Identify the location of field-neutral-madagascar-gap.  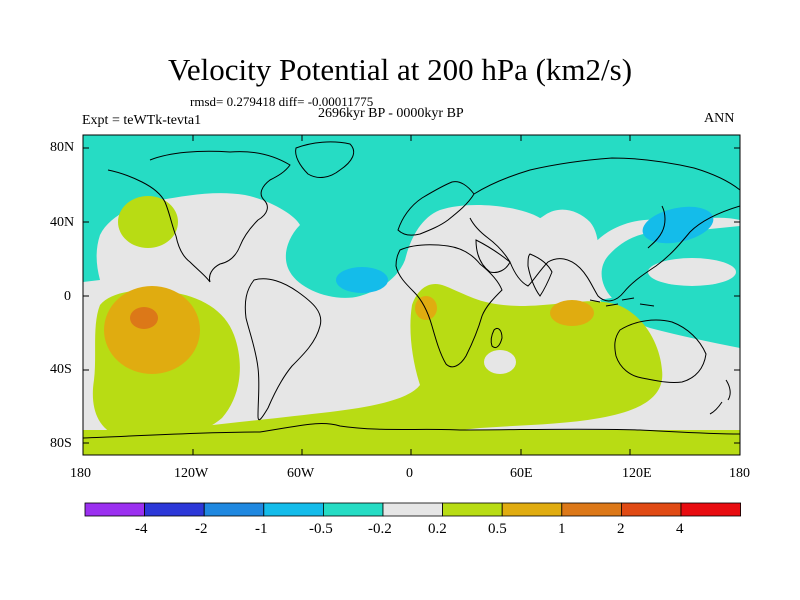
(500, 362).